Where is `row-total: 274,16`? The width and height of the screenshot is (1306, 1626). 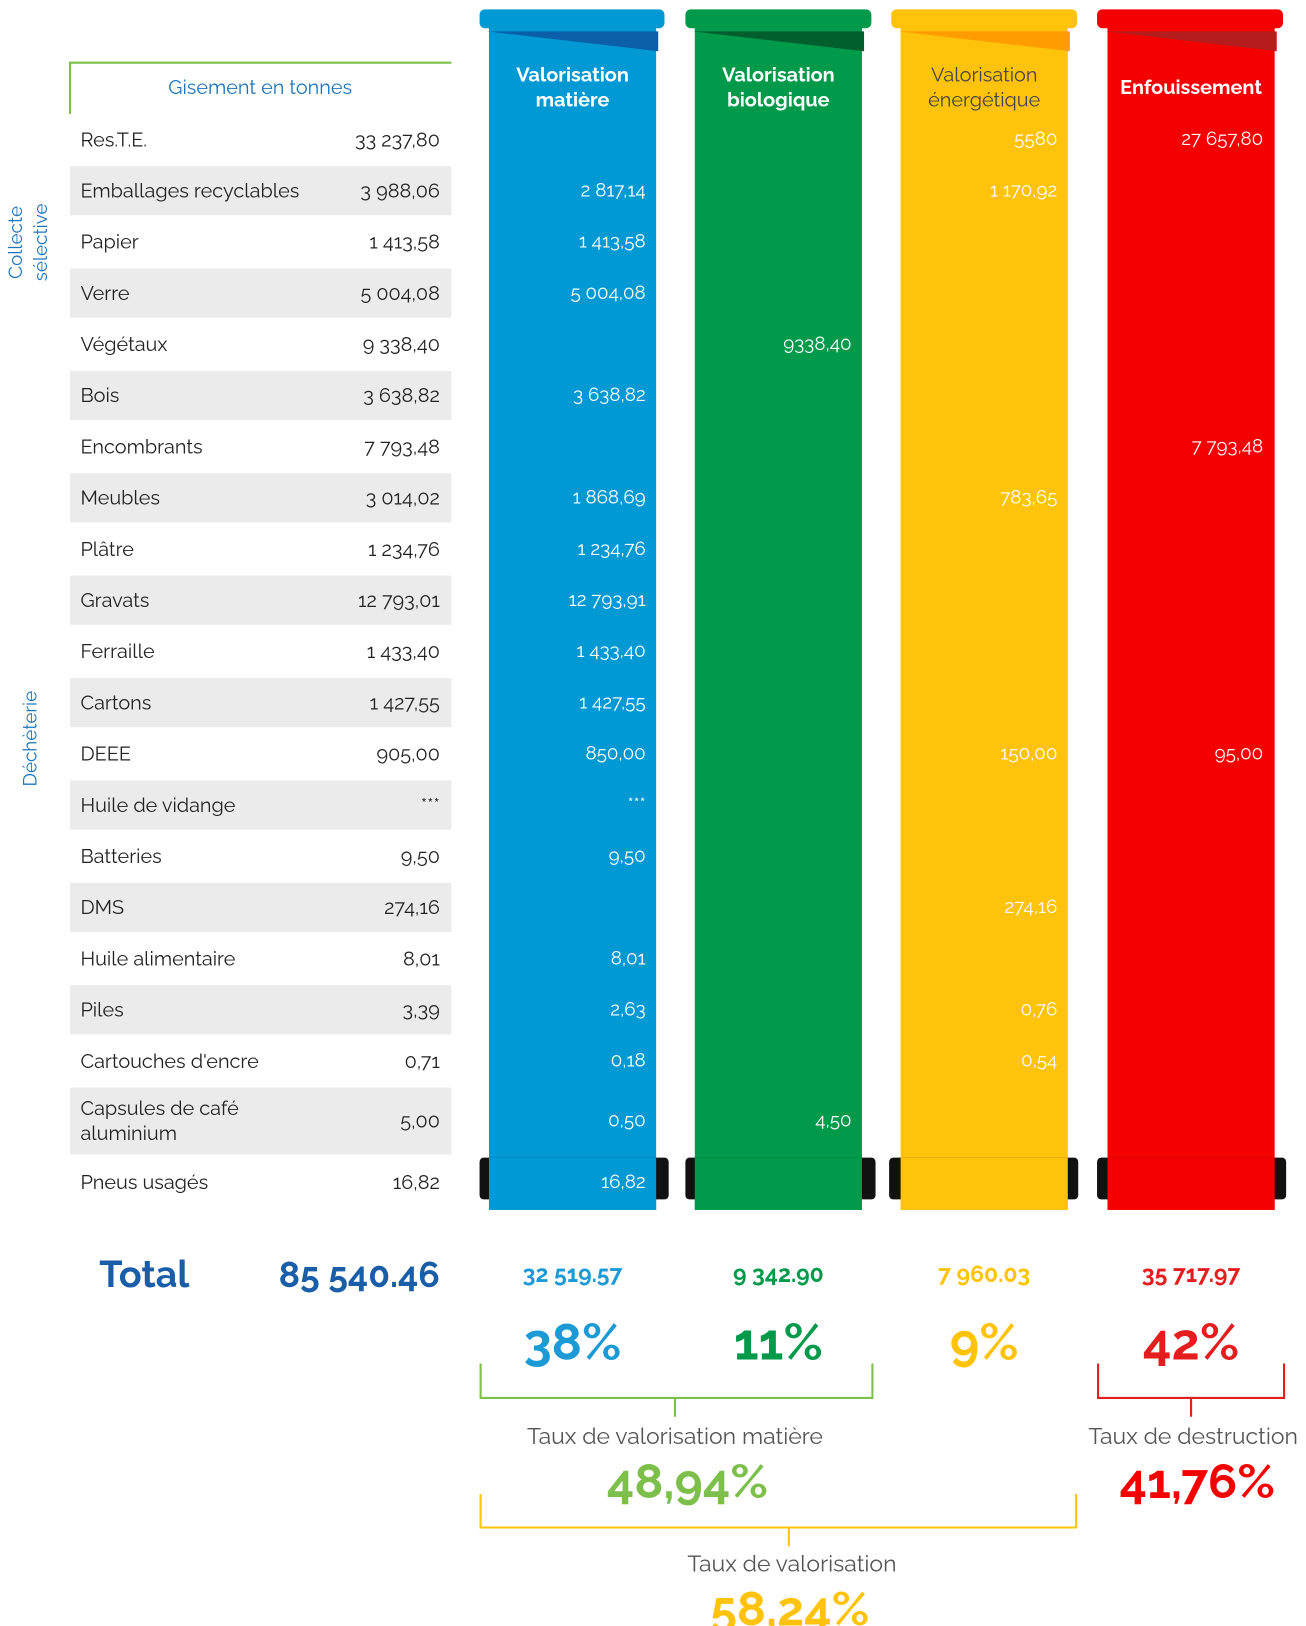 row-total: 274,16 is located at coordinates (412, 907).